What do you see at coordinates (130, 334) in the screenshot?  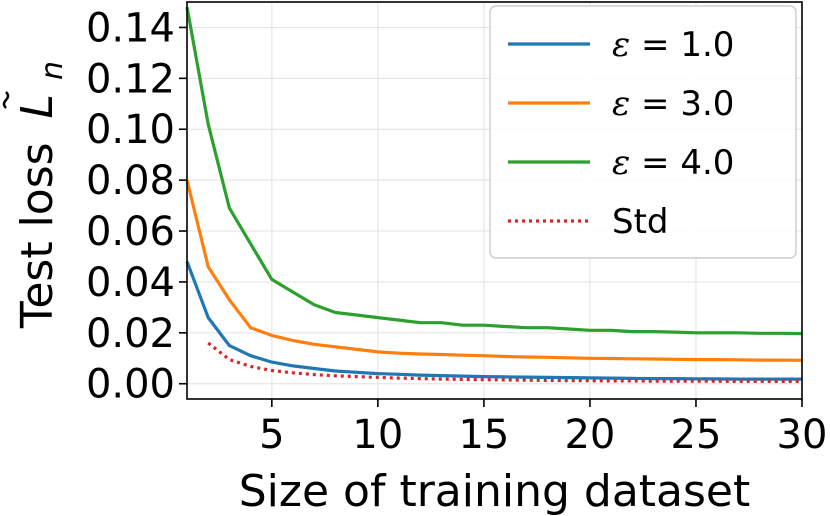 I see `y-tick-label: 0.02` at bounding box center [130, 334].